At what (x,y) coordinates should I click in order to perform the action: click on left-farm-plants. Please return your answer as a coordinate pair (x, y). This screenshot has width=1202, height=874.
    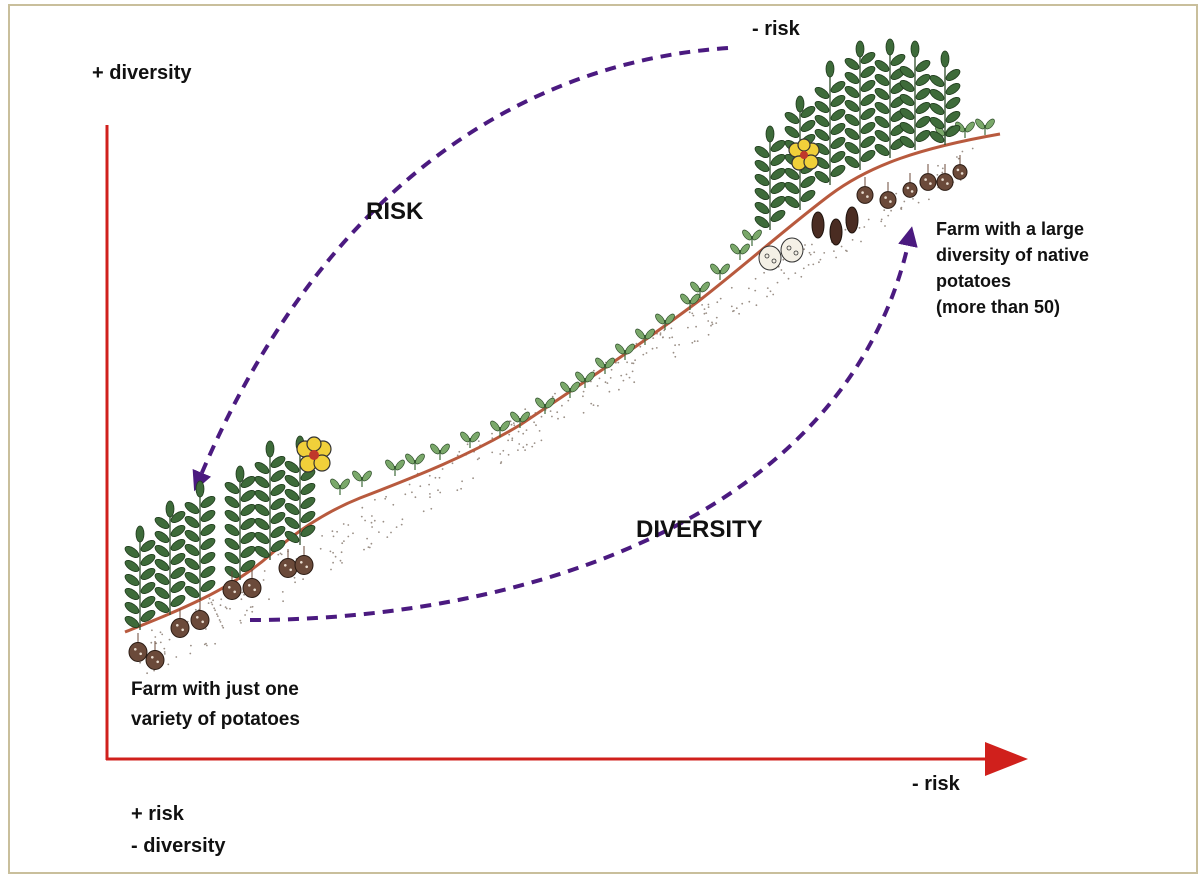
    Looking at the image, I should click on (220, 552).